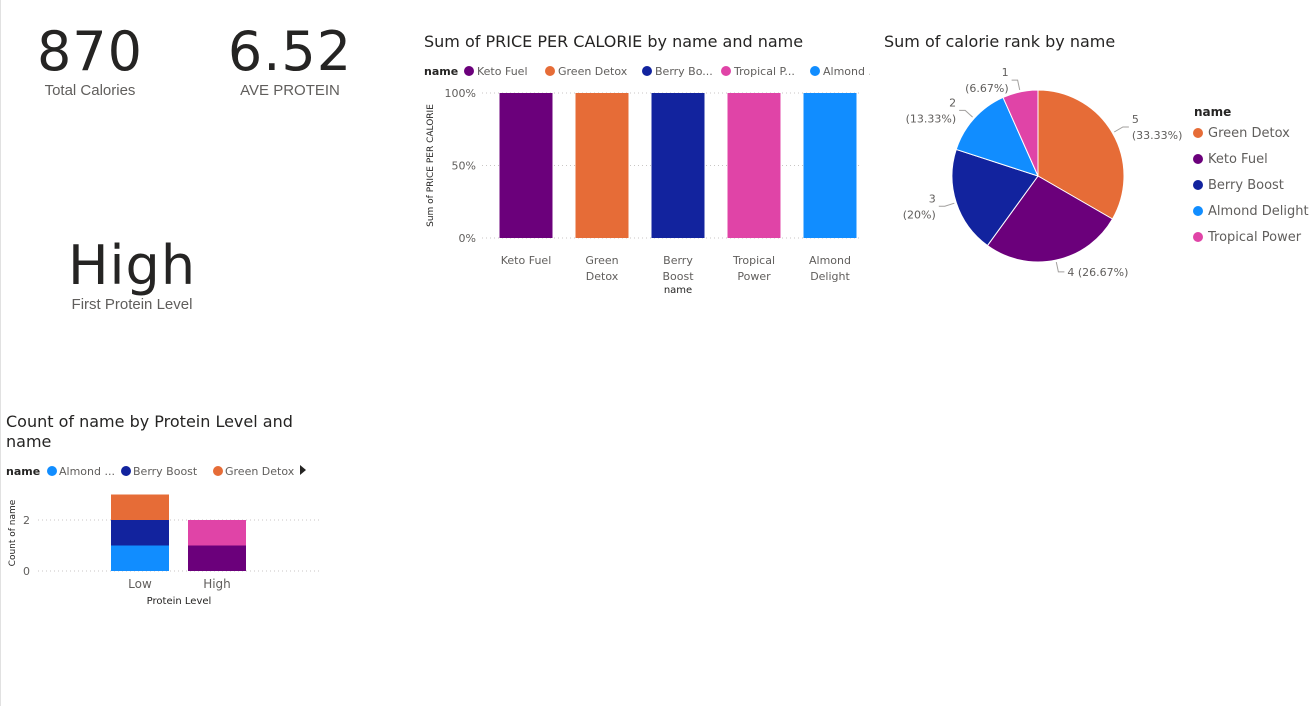 The width and height of the screenshot is (1315, 706). I want to click on pie-data-label: (6.67%), so click(987, 88).